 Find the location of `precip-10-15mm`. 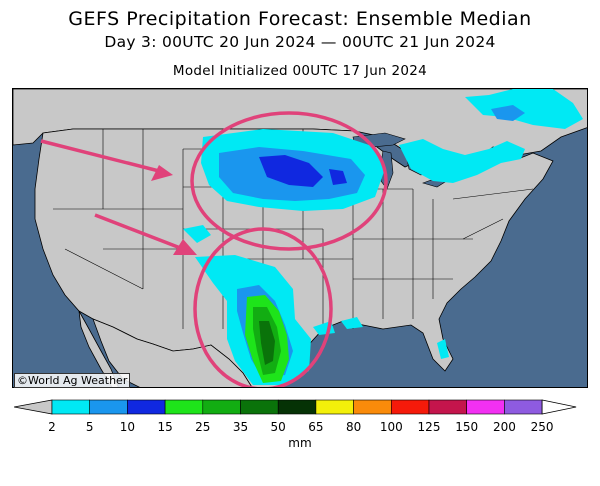

precip-10-15mm is located at coordinates (303, 171).